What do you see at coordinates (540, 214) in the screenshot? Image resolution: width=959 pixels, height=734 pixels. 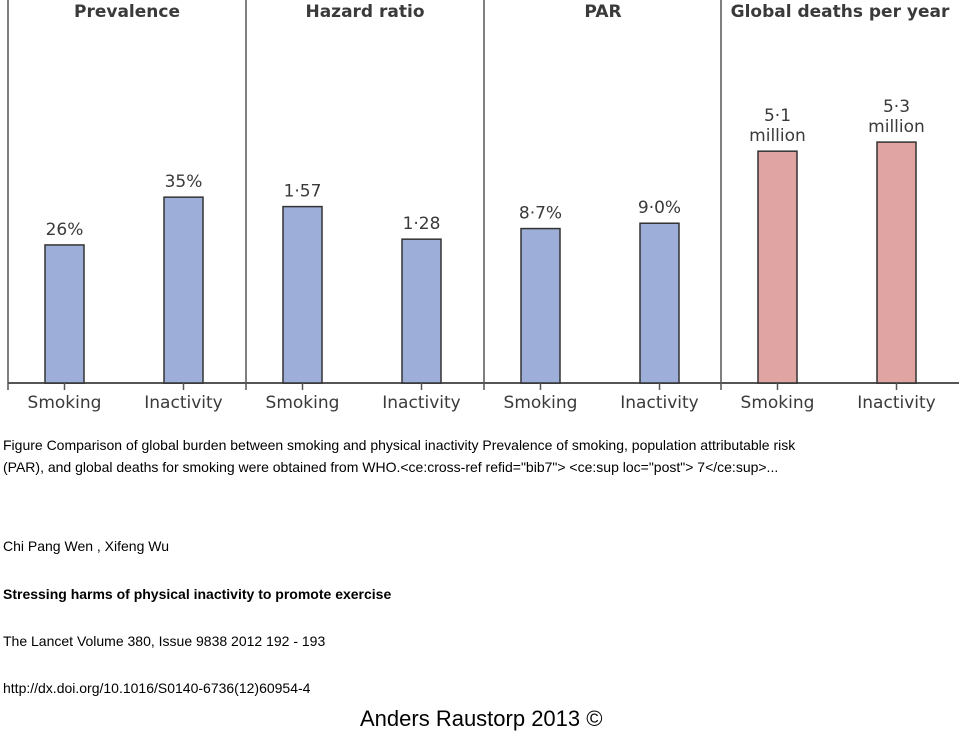 I see `bar-value-label: 8·7%` at bounding box center [540, 214].